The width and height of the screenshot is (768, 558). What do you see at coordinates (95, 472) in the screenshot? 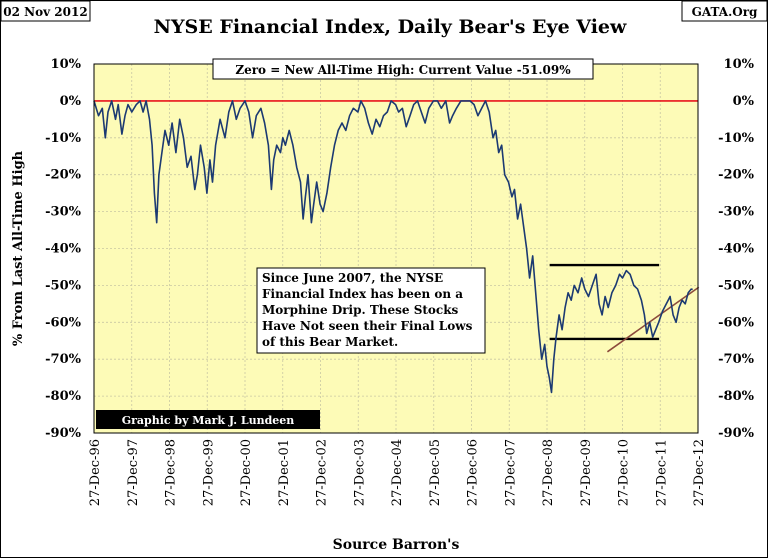
I see `x-tick-label: 27-Dec-96` at bounding box center [95, 472].